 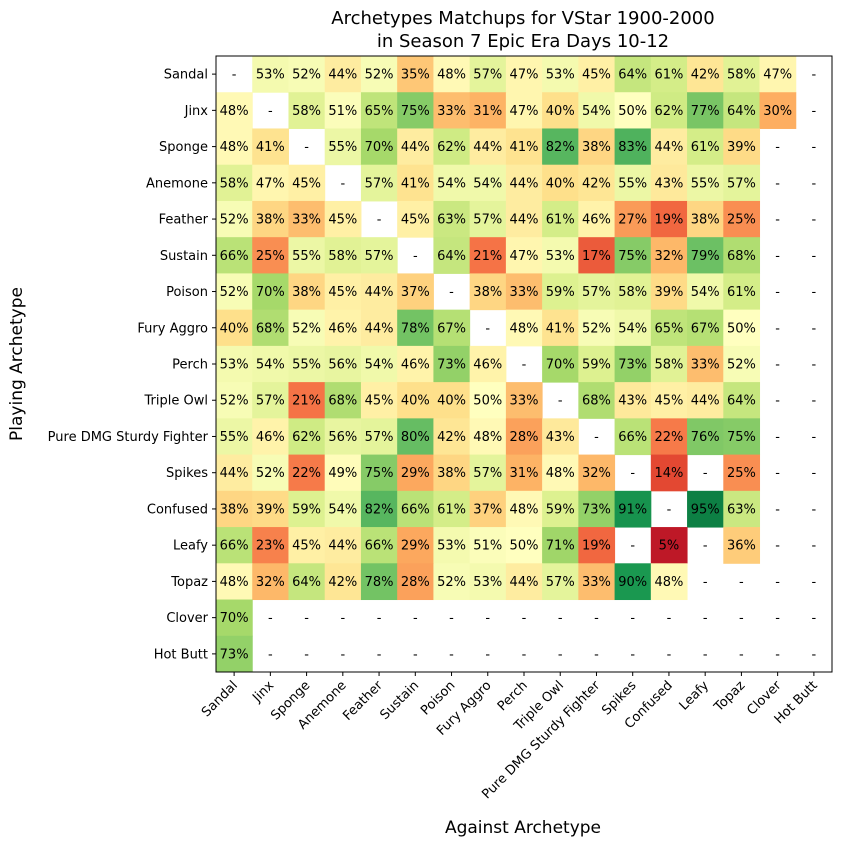 I want to click on cell-value-label: 45%, so click(x=306, y=183).